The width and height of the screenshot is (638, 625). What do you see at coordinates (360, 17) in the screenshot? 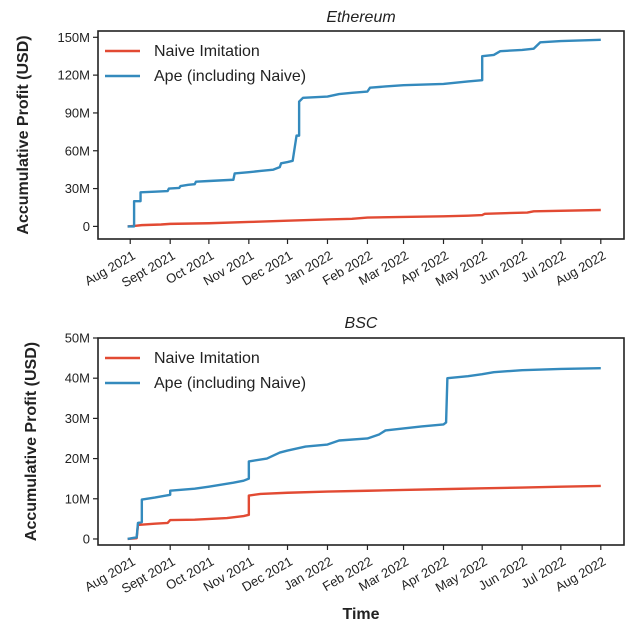
I see `chart-title: Ethereum` at bounding box center [360, 17].